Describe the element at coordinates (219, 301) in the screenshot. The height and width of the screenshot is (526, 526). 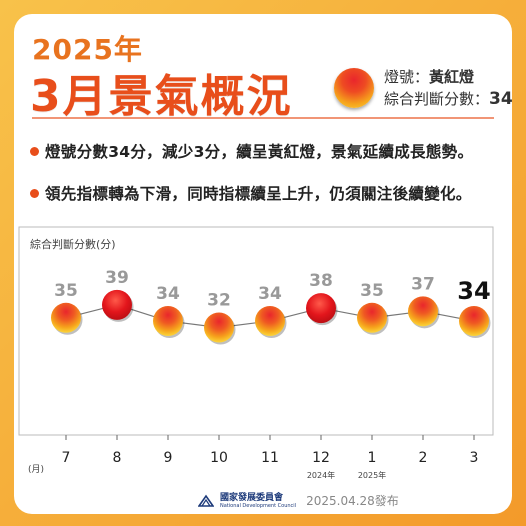
I see `data-label-10: 32` at that location.